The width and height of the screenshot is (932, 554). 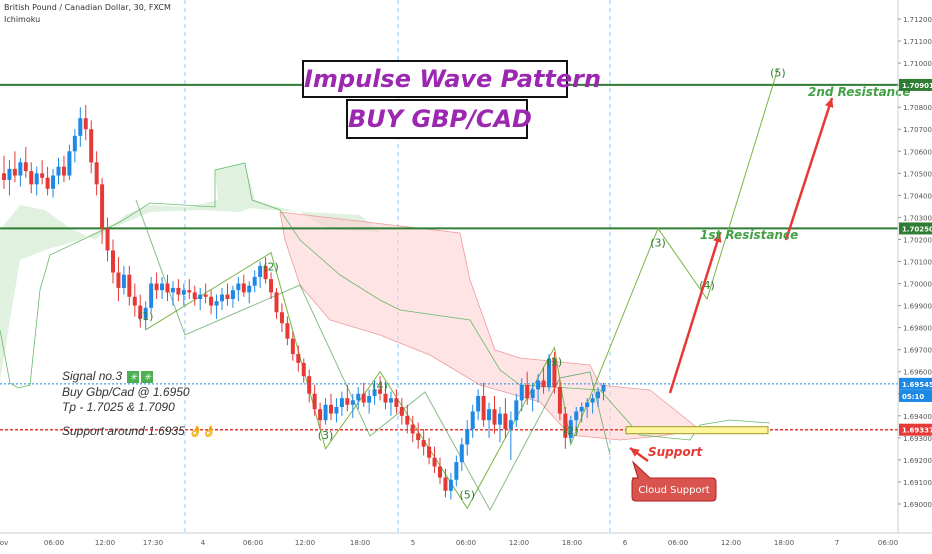 What do you see at coordinates (749, 235) in the screenshot?
I see `resistance-1-label: 1st Resistance` at bounding box center [749, 235].